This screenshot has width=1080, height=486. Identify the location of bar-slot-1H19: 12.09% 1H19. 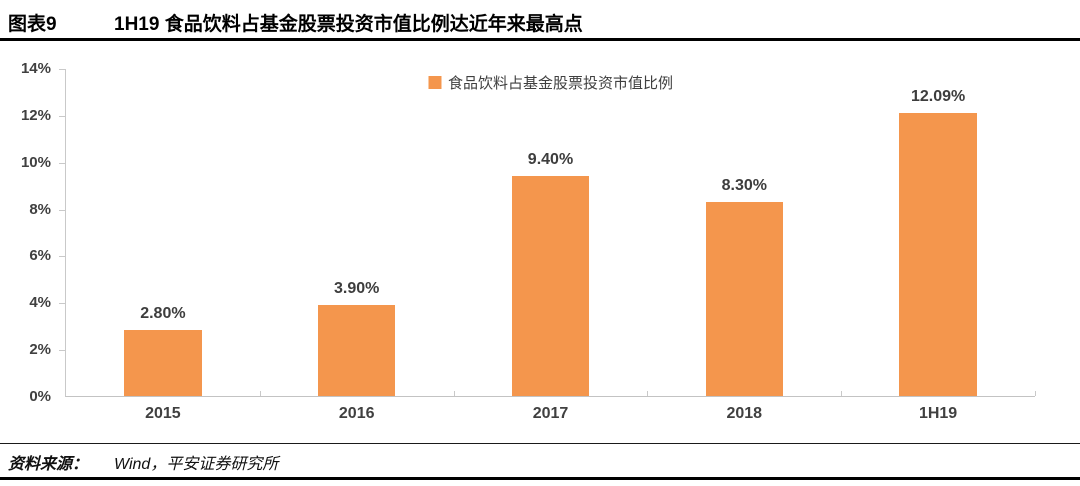
(938, 245).